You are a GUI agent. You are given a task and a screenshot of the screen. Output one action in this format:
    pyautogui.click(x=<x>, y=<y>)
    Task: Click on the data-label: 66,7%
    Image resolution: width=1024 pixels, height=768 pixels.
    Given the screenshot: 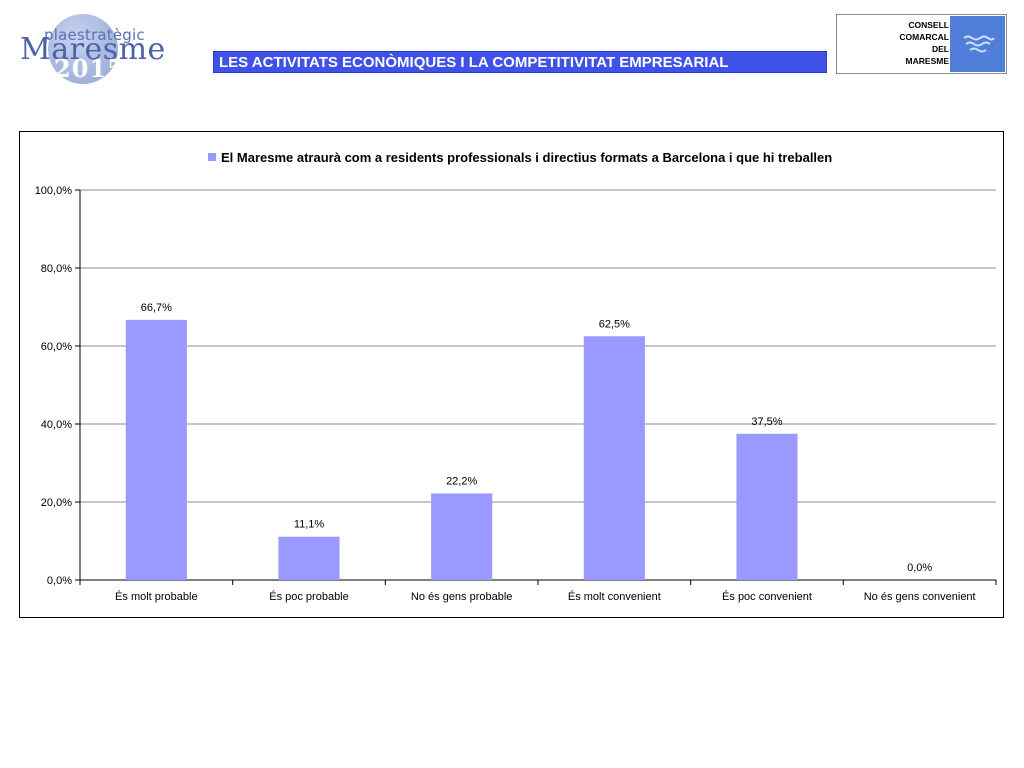 What is the action you would take?
    pyautogui.click(x=156, y=308)
    